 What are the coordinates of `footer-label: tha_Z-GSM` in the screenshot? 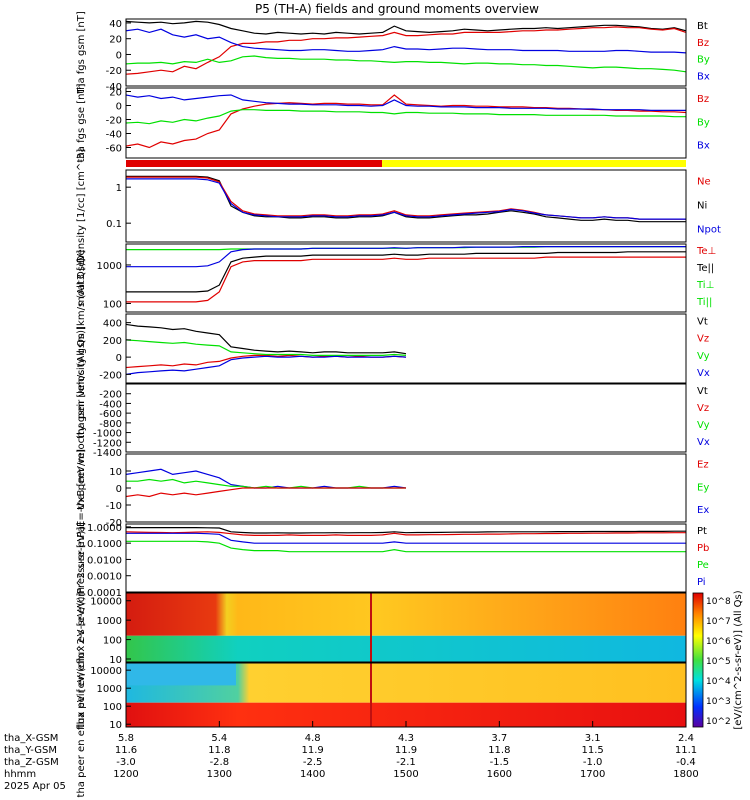 It's located at (31, 762).